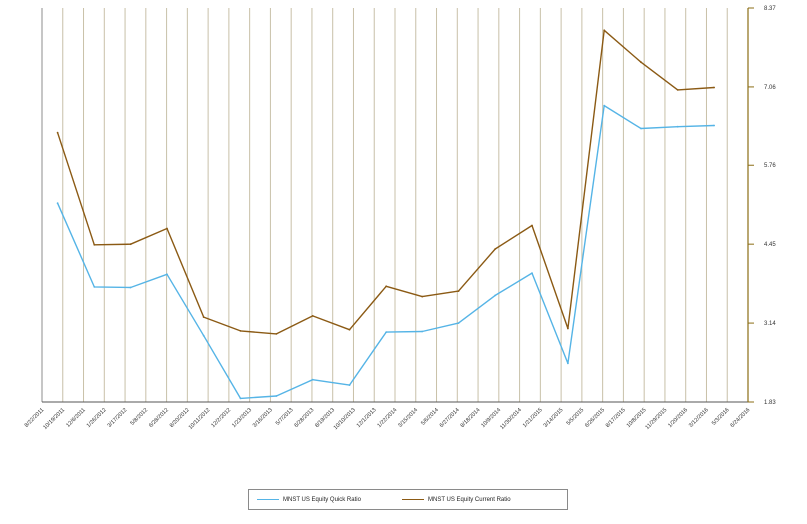  What do you see at coordinates (770, 88) in the screenshot?
I see `y-tick-label: 7.06` at bounding box center [770, 88].